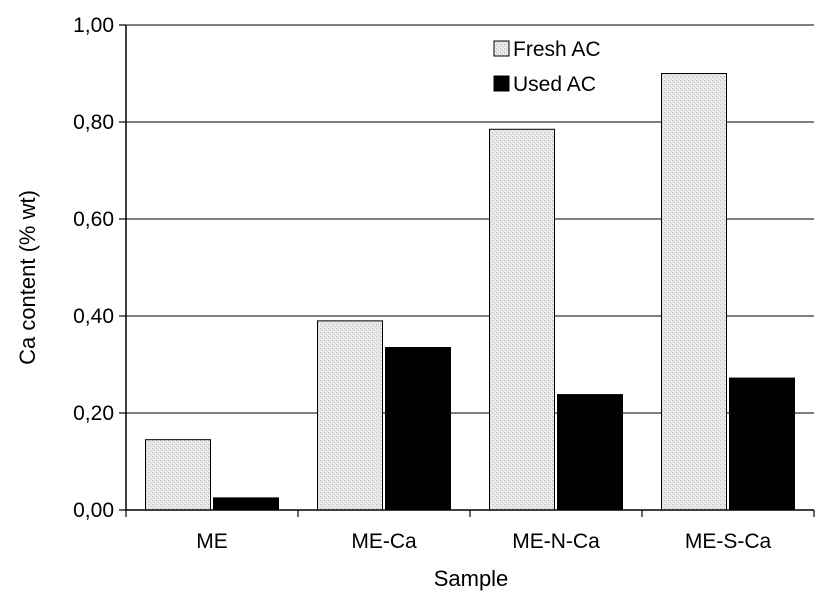 The width and height of the screenshot is (818, 592). What do you see at coordinates (93, 219) in the screenshot?
I see `y-tick-label: 0,60` at bounding box center [93, 219].